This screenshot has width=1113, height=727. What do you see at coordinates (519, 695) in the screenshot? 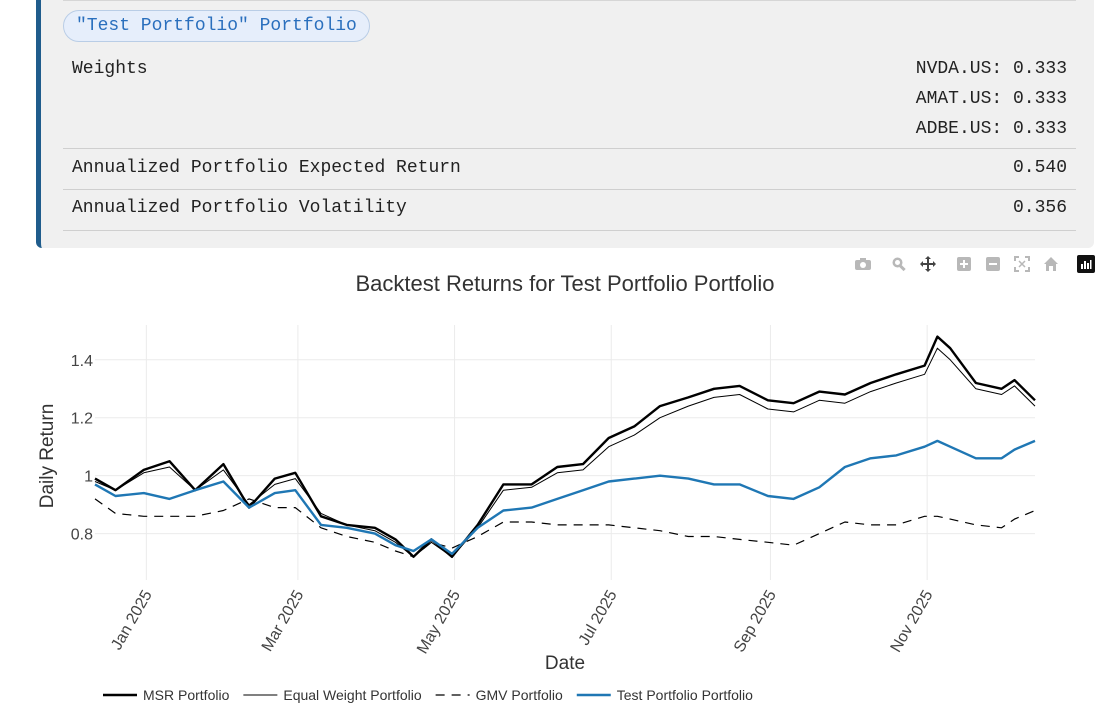
I see `legend-label-2: GMV Portfolio` at bounding box center [519, 695].